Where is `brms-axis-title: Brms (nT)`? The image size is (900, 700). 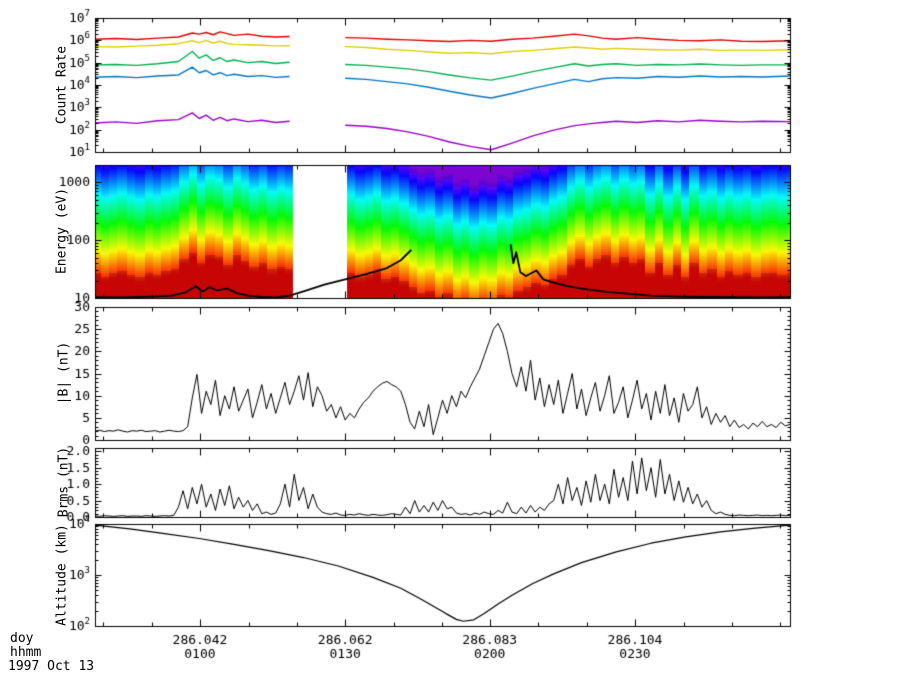 brms-axis-title: Brms (nT) is located at coordinates (64, 482).